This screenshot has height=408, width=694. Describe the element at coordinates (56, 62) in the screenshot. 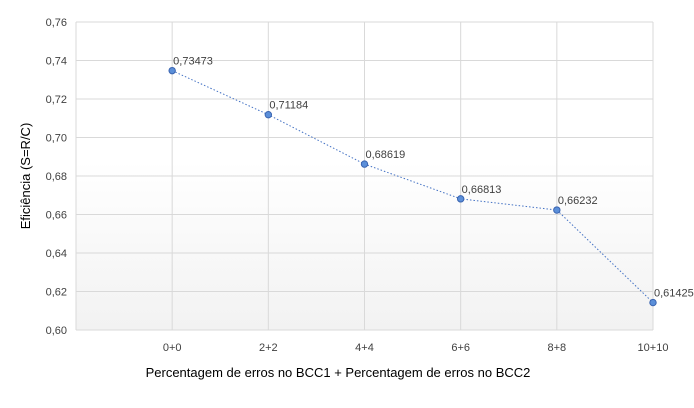

I see `y-tick-label: 0,74` at that location.